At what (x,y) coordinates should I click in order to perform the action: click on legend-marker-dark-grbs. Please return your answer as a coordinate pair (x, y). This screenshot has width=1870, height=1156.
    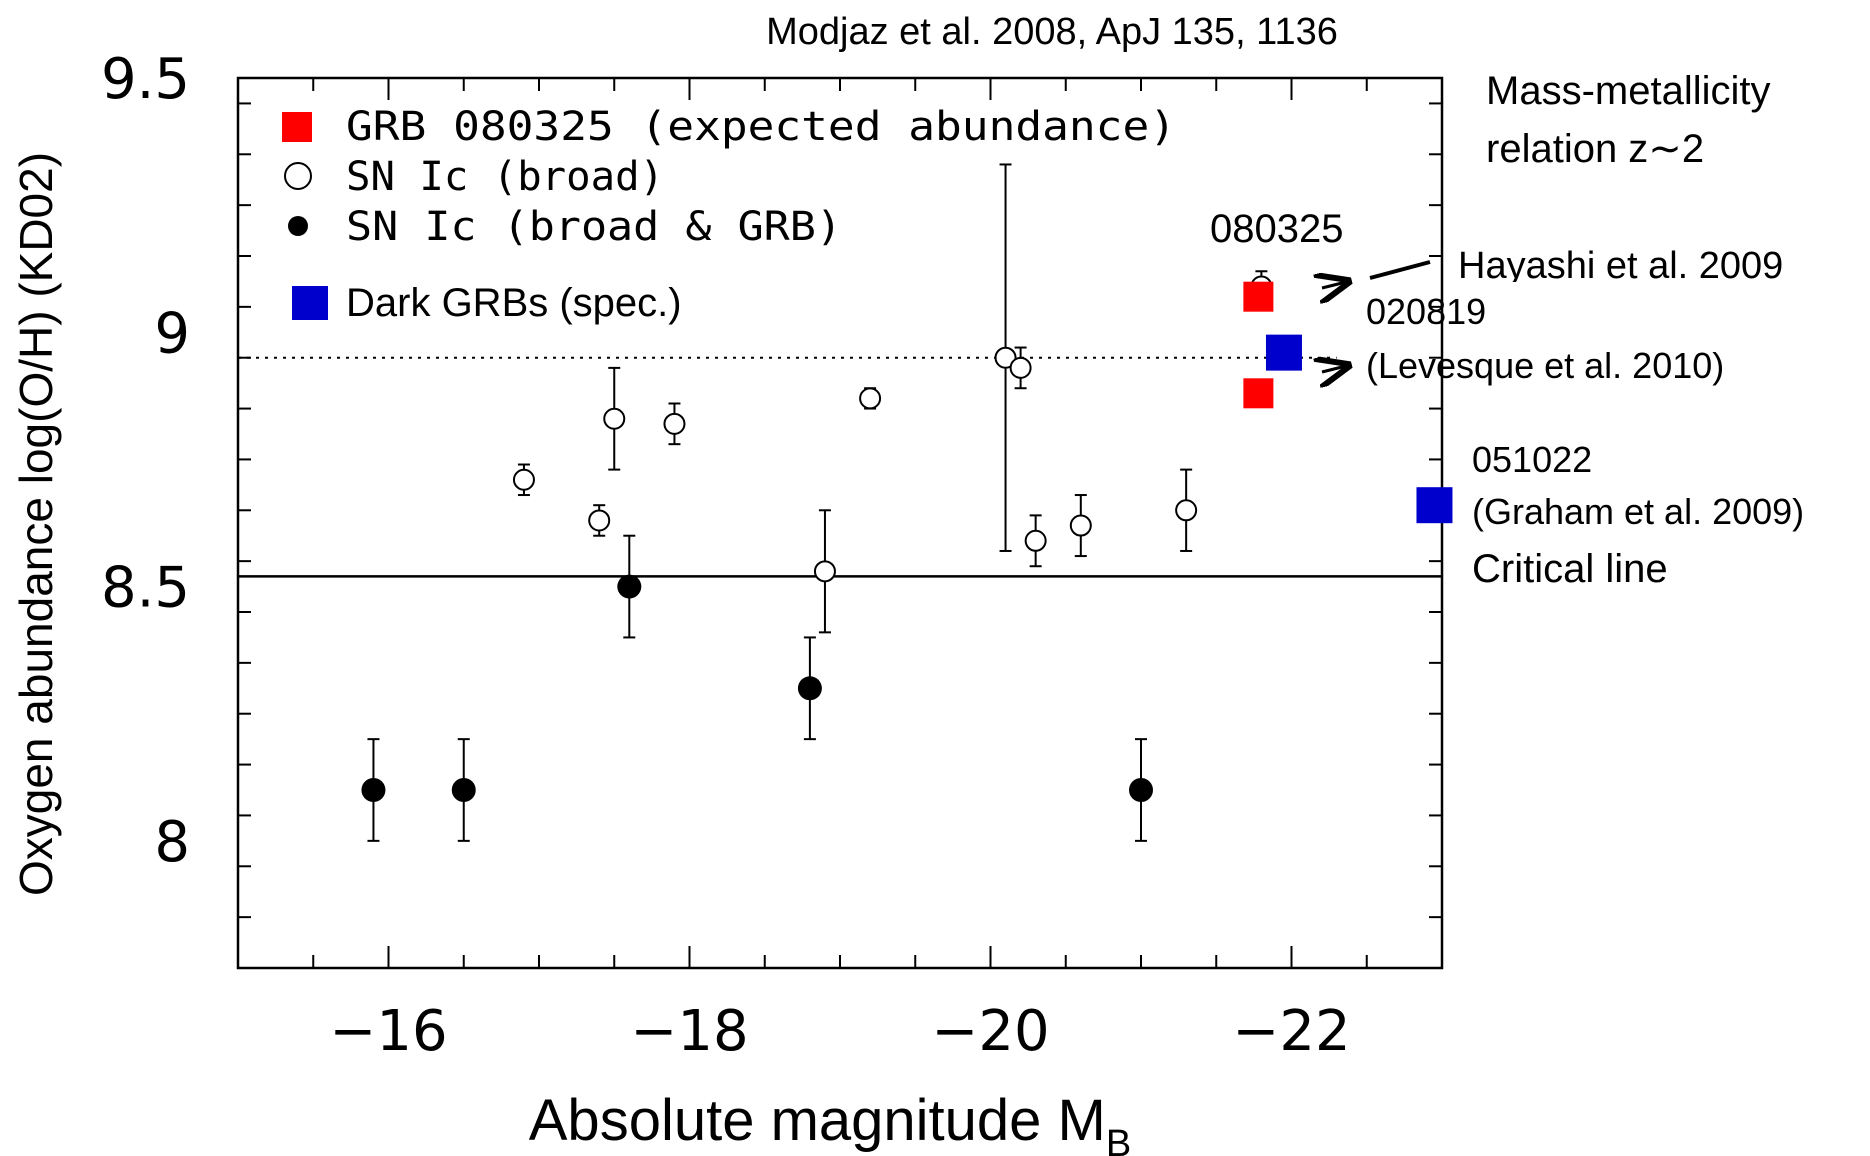
    Looking at the image, I should click on (310, 303).